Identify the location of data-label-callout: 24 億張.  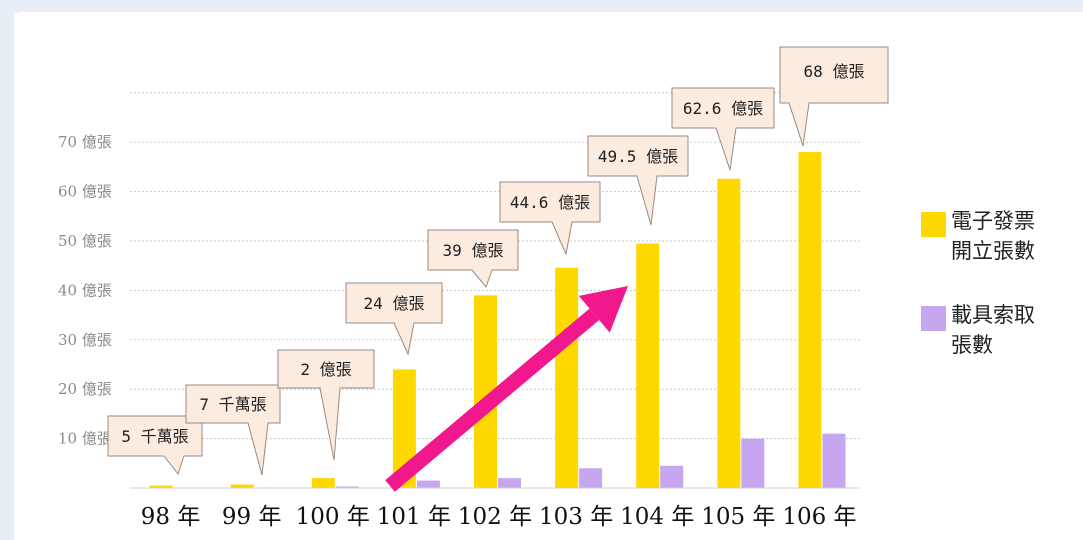
(394, 319).